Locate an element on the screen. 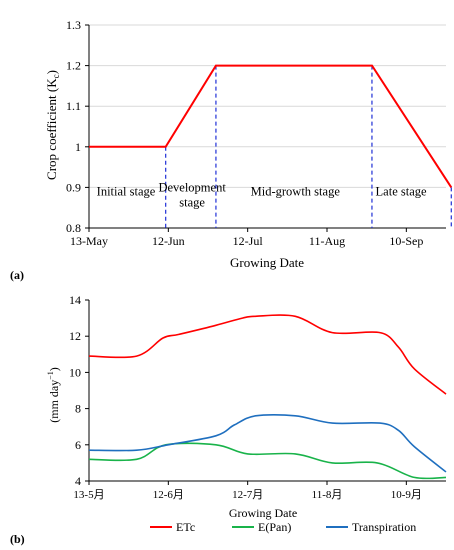 The image size is (454, 550). y-tick-label: 0.8 is located at coordinates (73, 228).